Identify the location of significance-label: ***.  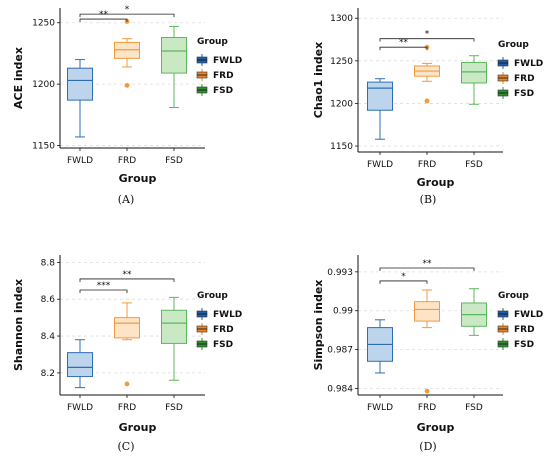
(104, 286).